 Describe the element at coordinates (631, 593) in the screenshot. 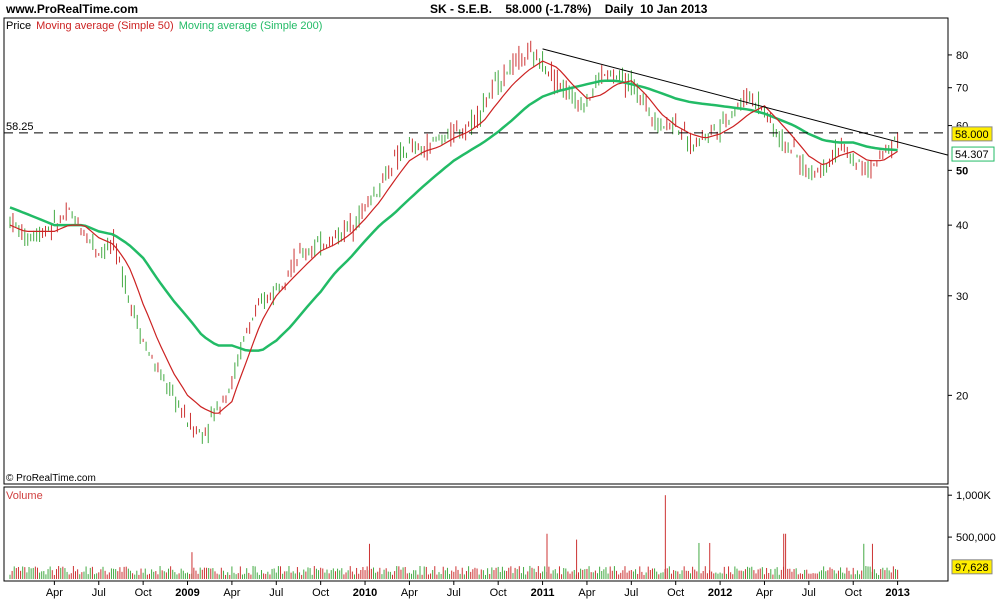

I see `x-tick-label-13: Jul` at that location.